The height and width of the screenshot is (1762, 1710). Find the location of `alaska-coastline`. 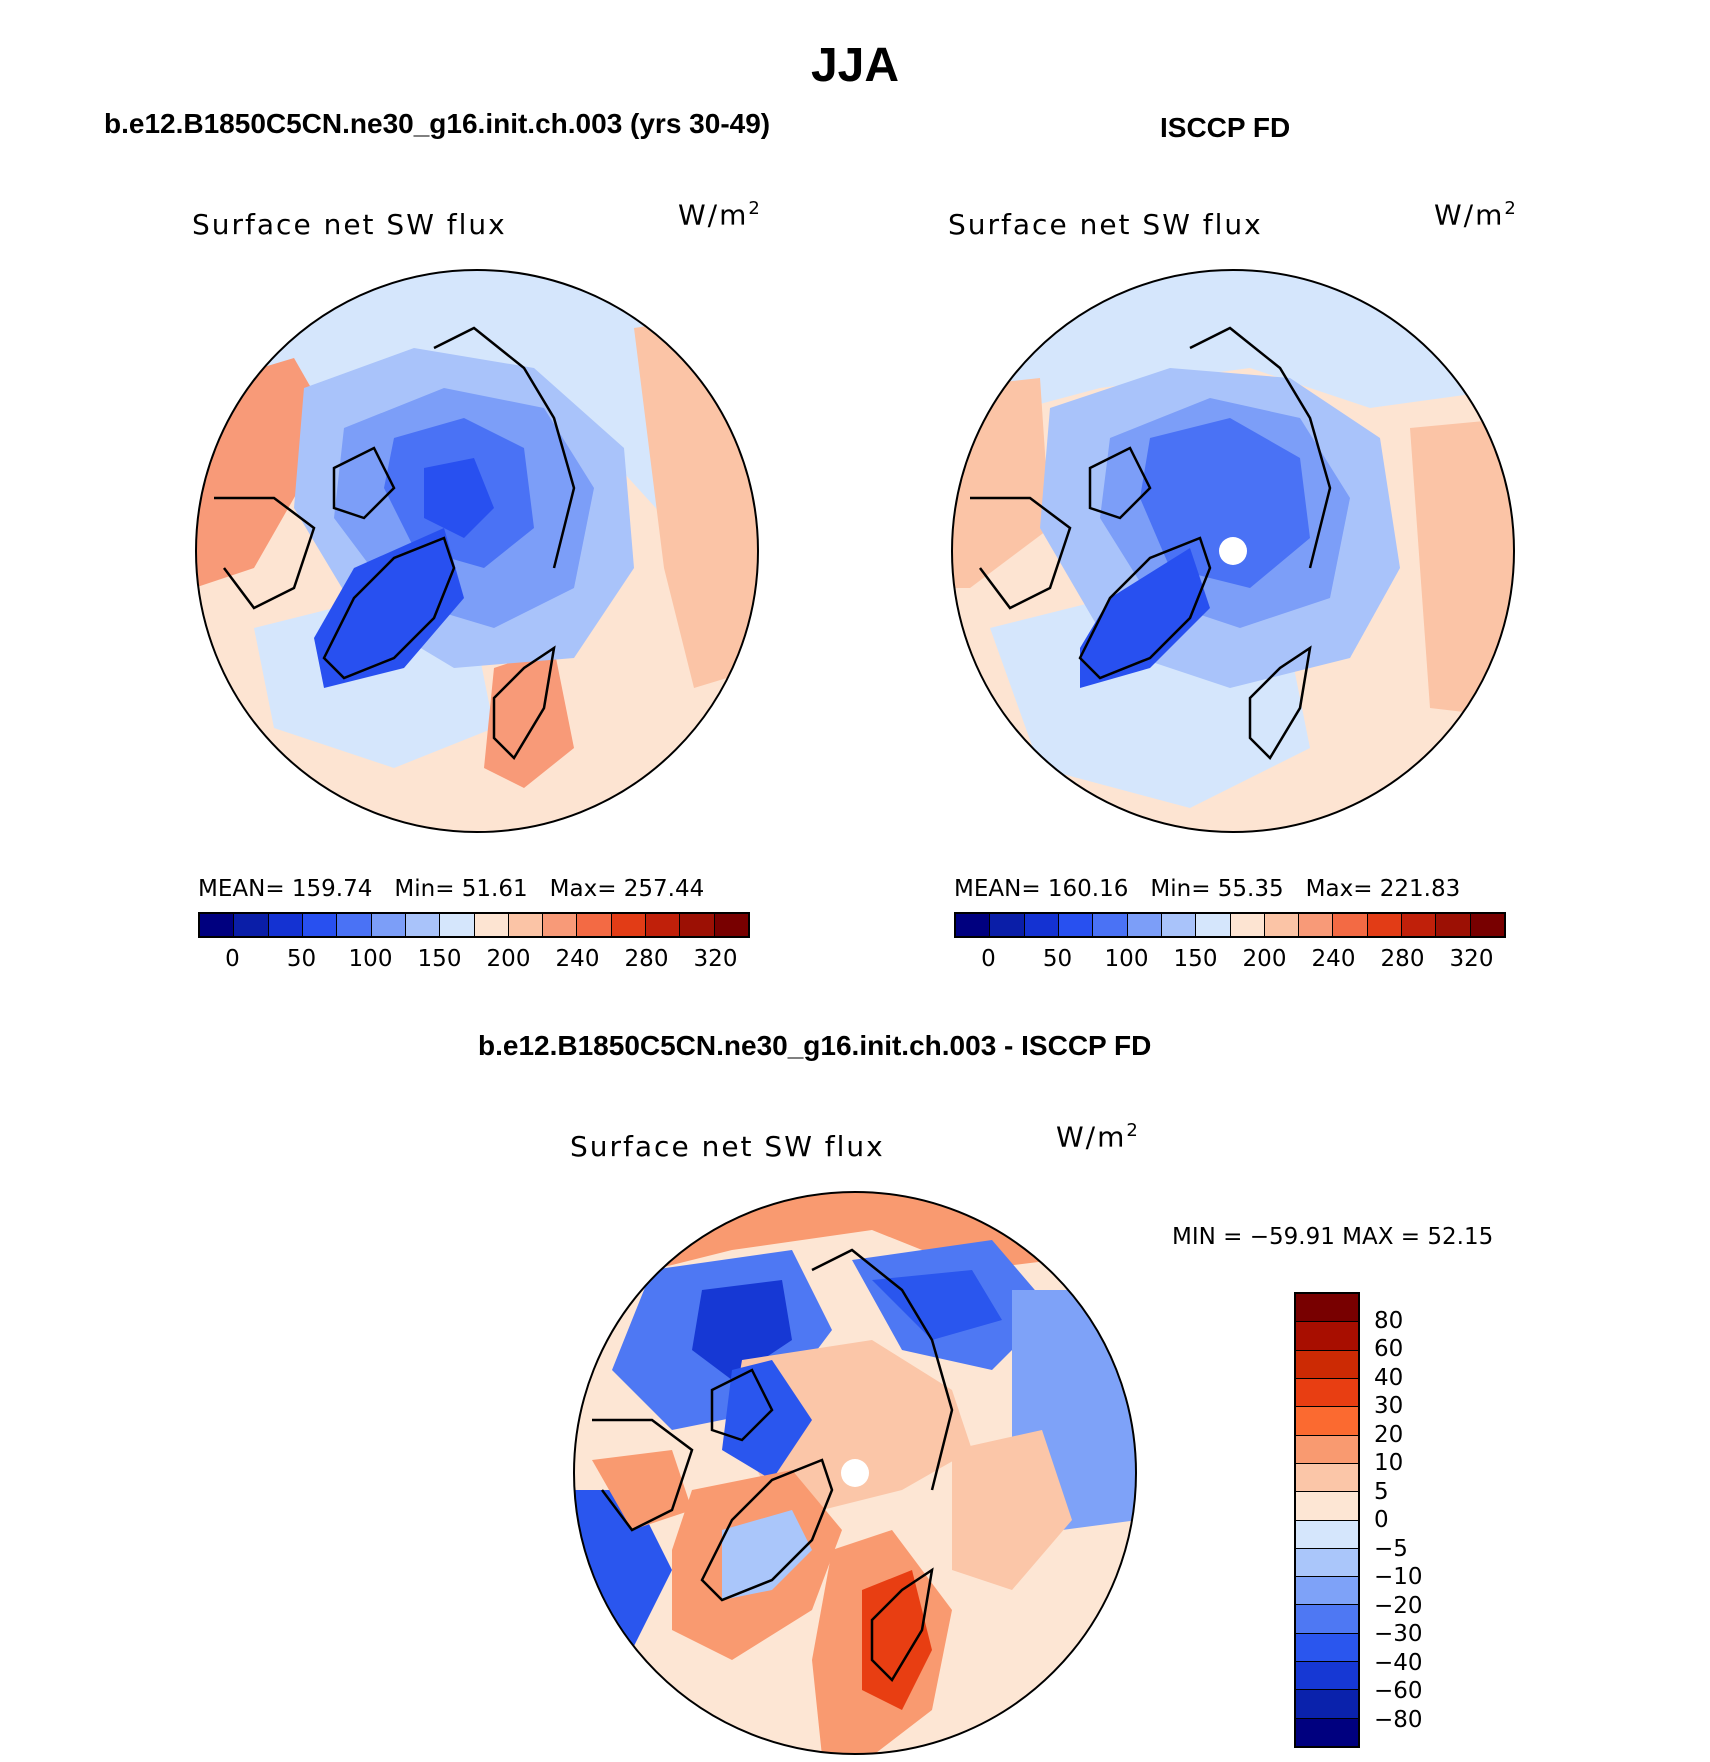

alaska-coastline is located at coordinates (643, 1475).